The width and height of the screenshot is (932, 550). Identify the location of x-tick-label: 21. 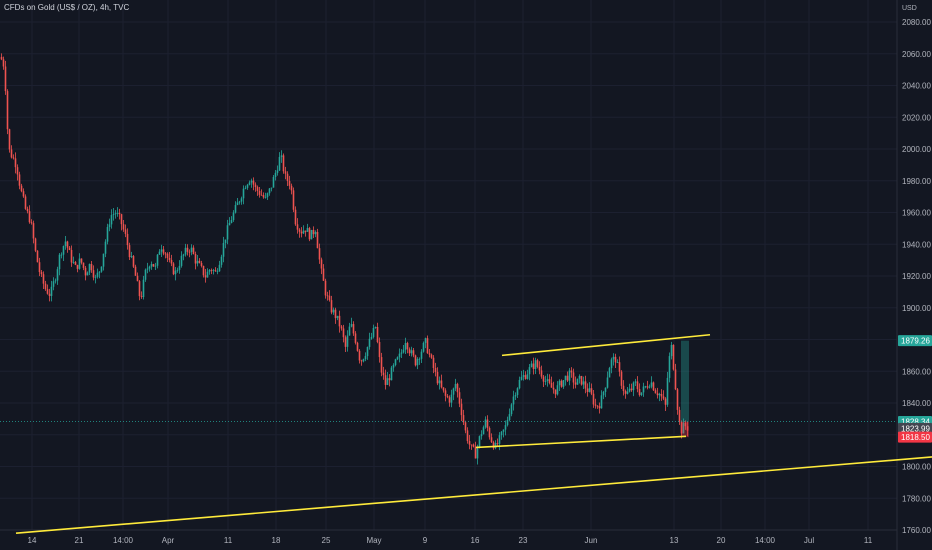
(79, 540).